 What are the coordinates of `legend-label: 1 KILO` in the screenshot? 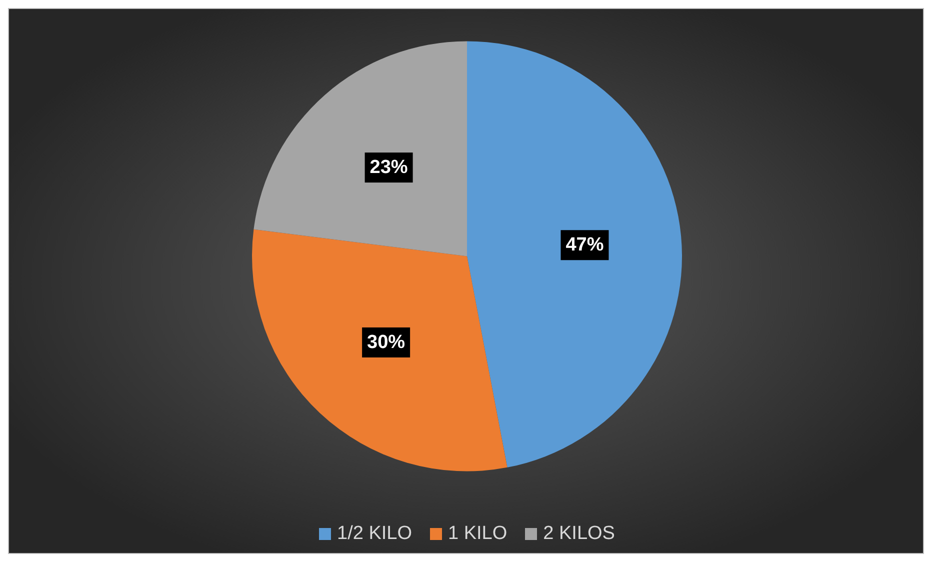 It's located at (477, 534).